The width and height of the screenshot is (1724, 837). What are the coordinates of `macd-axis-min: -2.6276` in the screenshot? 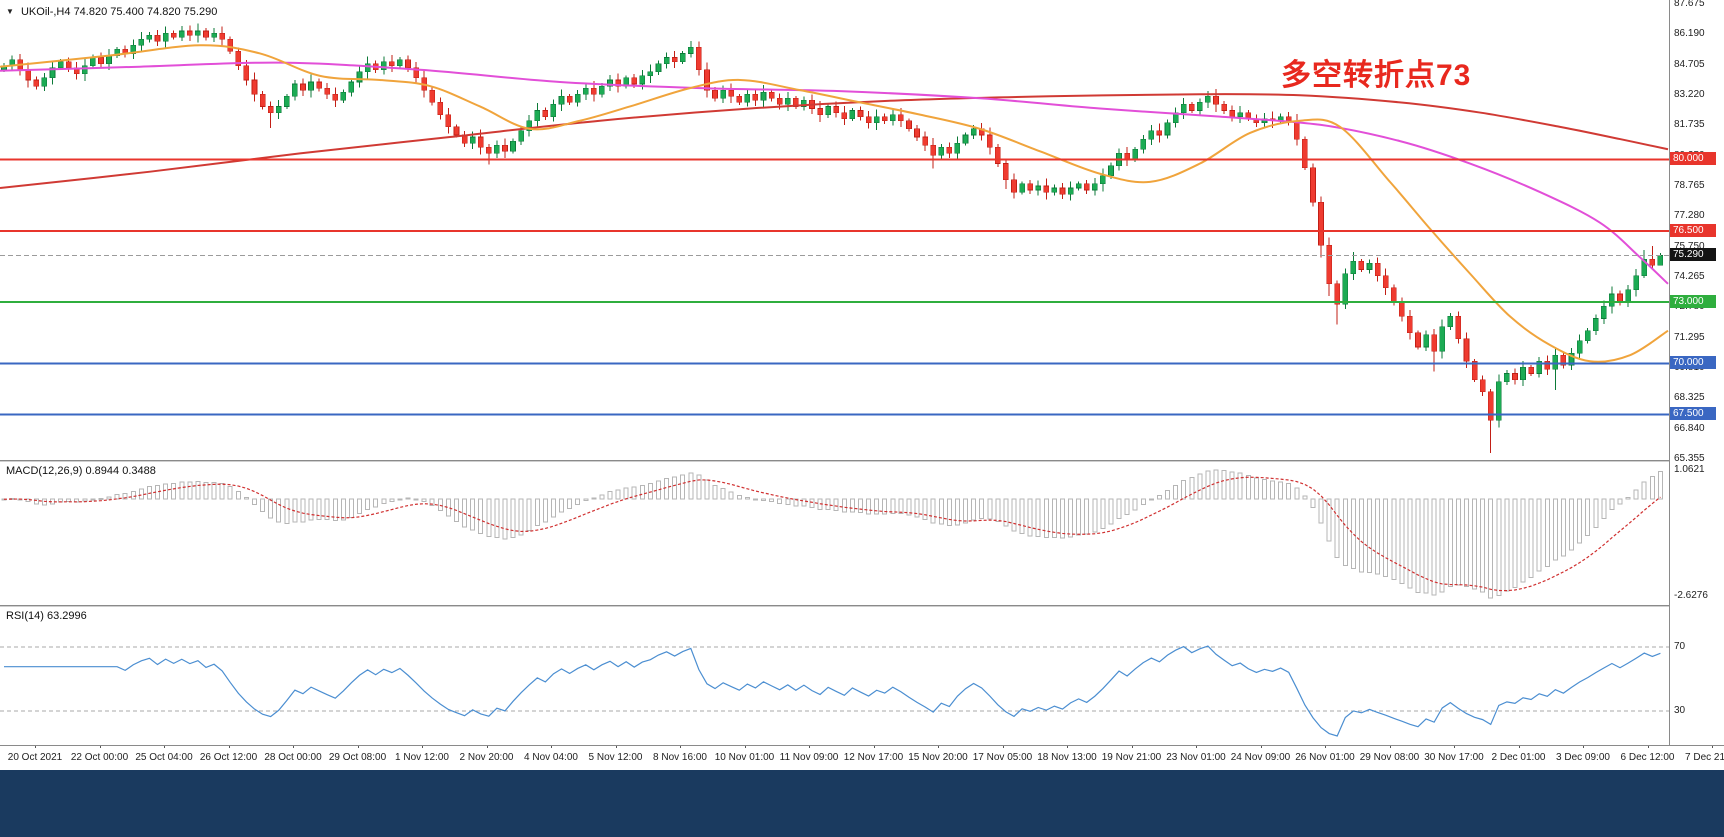 It's located at (1691, 595).